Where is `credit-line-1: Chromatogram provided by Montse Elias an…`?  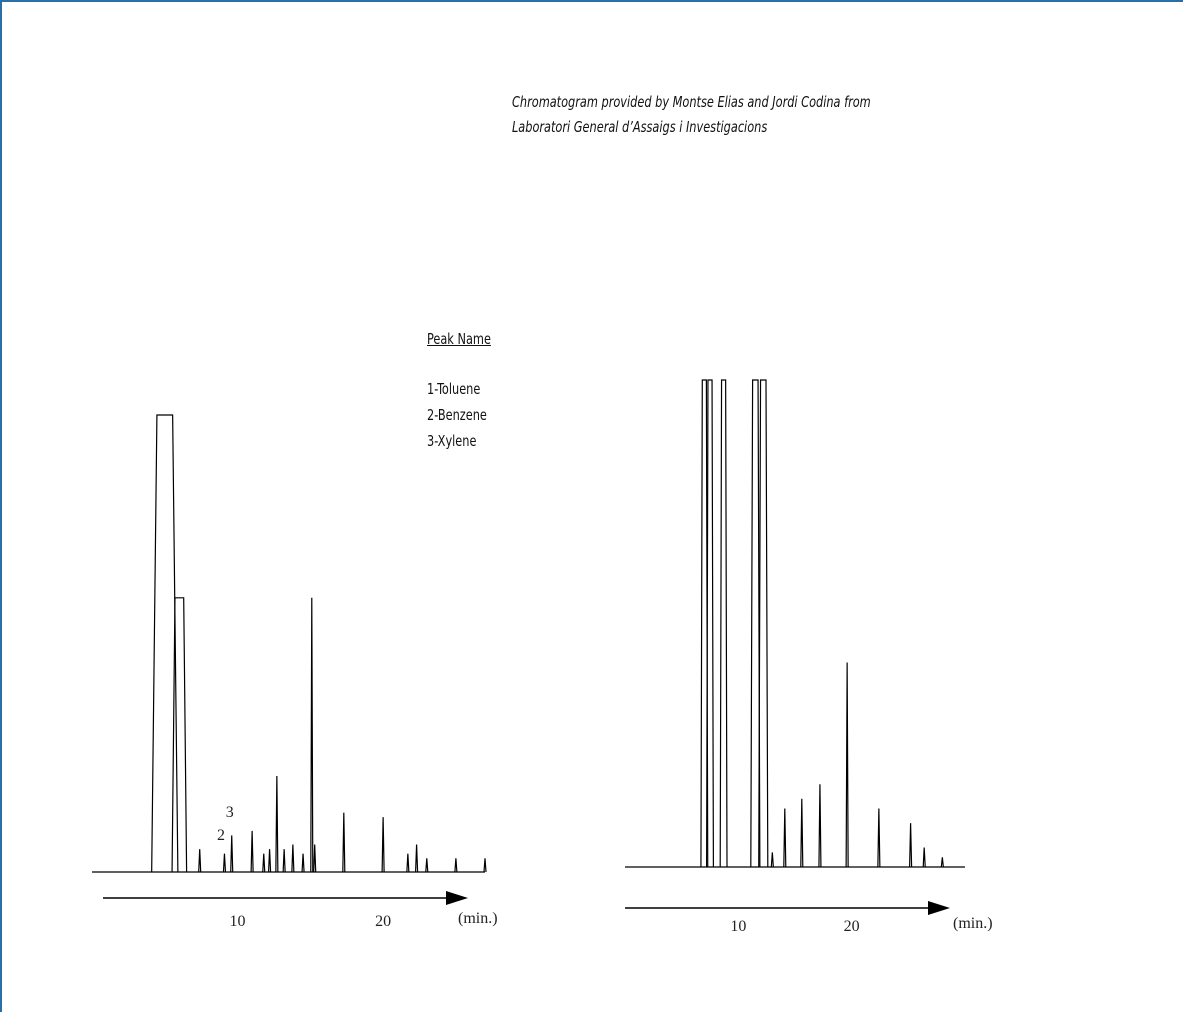 credit-line-1: Chromatogram provided by Montse Elias an… is located at coordinates (691, 102).